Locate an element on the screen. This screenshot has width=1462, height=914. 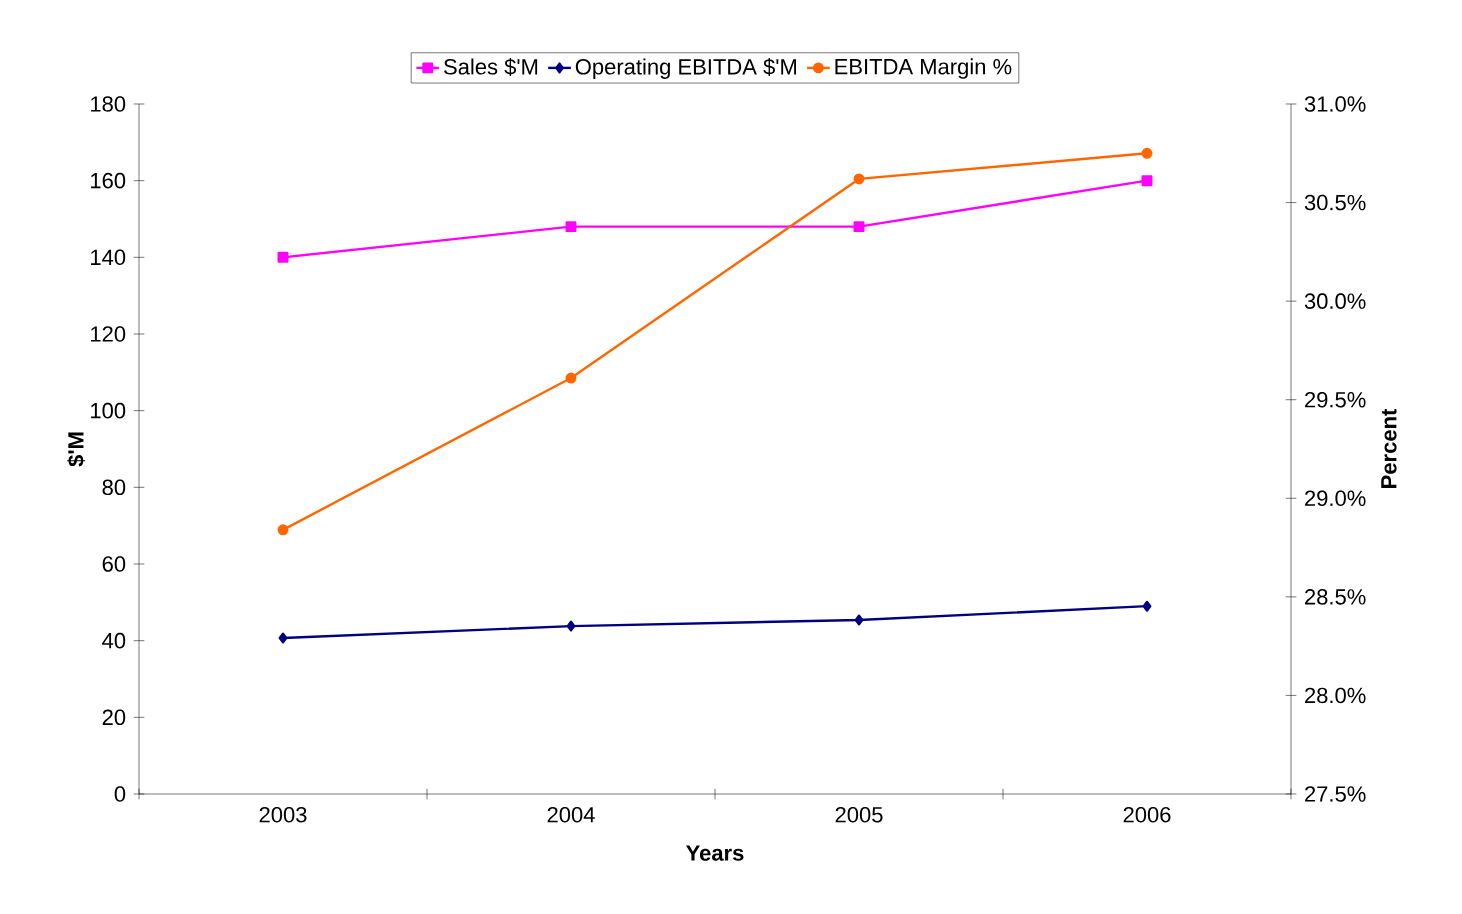
y-tick-label: 160 is located at coordinates (108, 180).